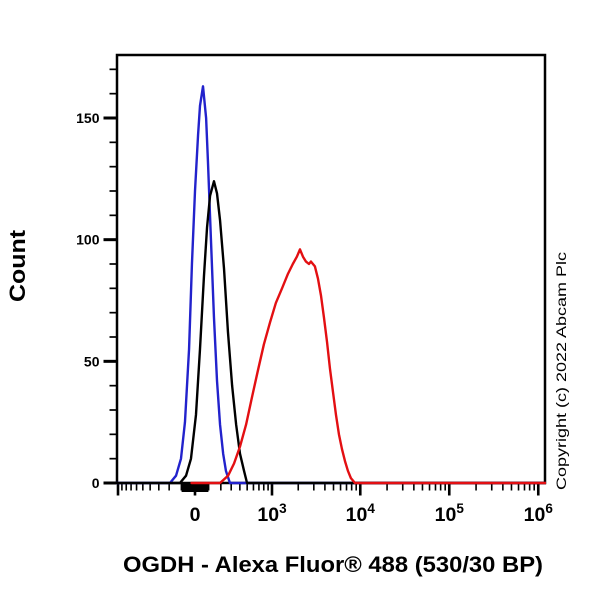 The width and height of the screenshot is (600, 600). What do you see at coordinates (561, 371) in the screenshot?
I see `copyright-notice: Copyright (c) 2022 Abcam Plc` at bounding box center [561, 371].